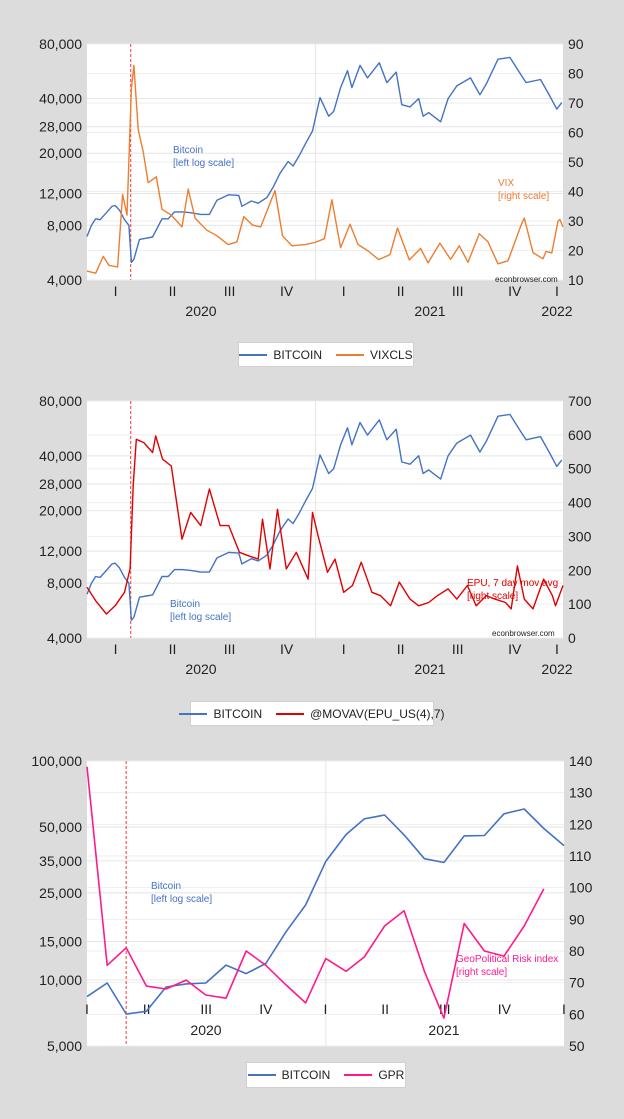 The image size is (624, 1119). I want to click on left-axis-tick-label: 80,000, so click(60, 401).